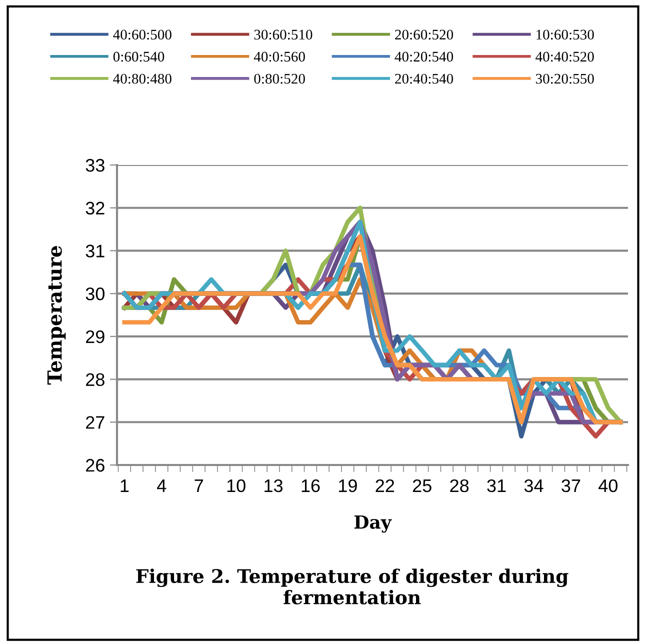 The height and width of the screenshot is (643, 646). What do you see at coordinates (424, 79) in the screenshot?
I see `legend-label: 20:40:540` at bounding box center [424, 79].